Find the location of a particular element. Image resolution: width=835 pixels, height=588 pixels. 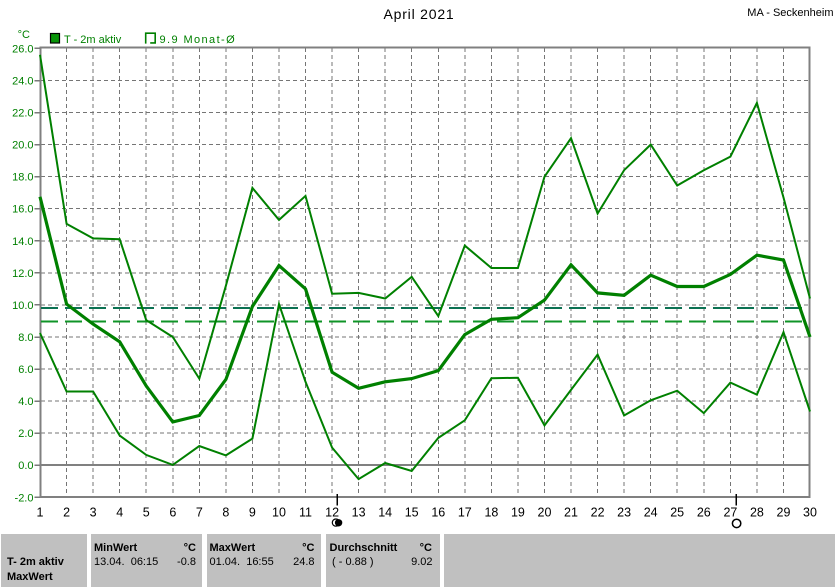

svg-text: 30 is located at coordinates (810, 513).